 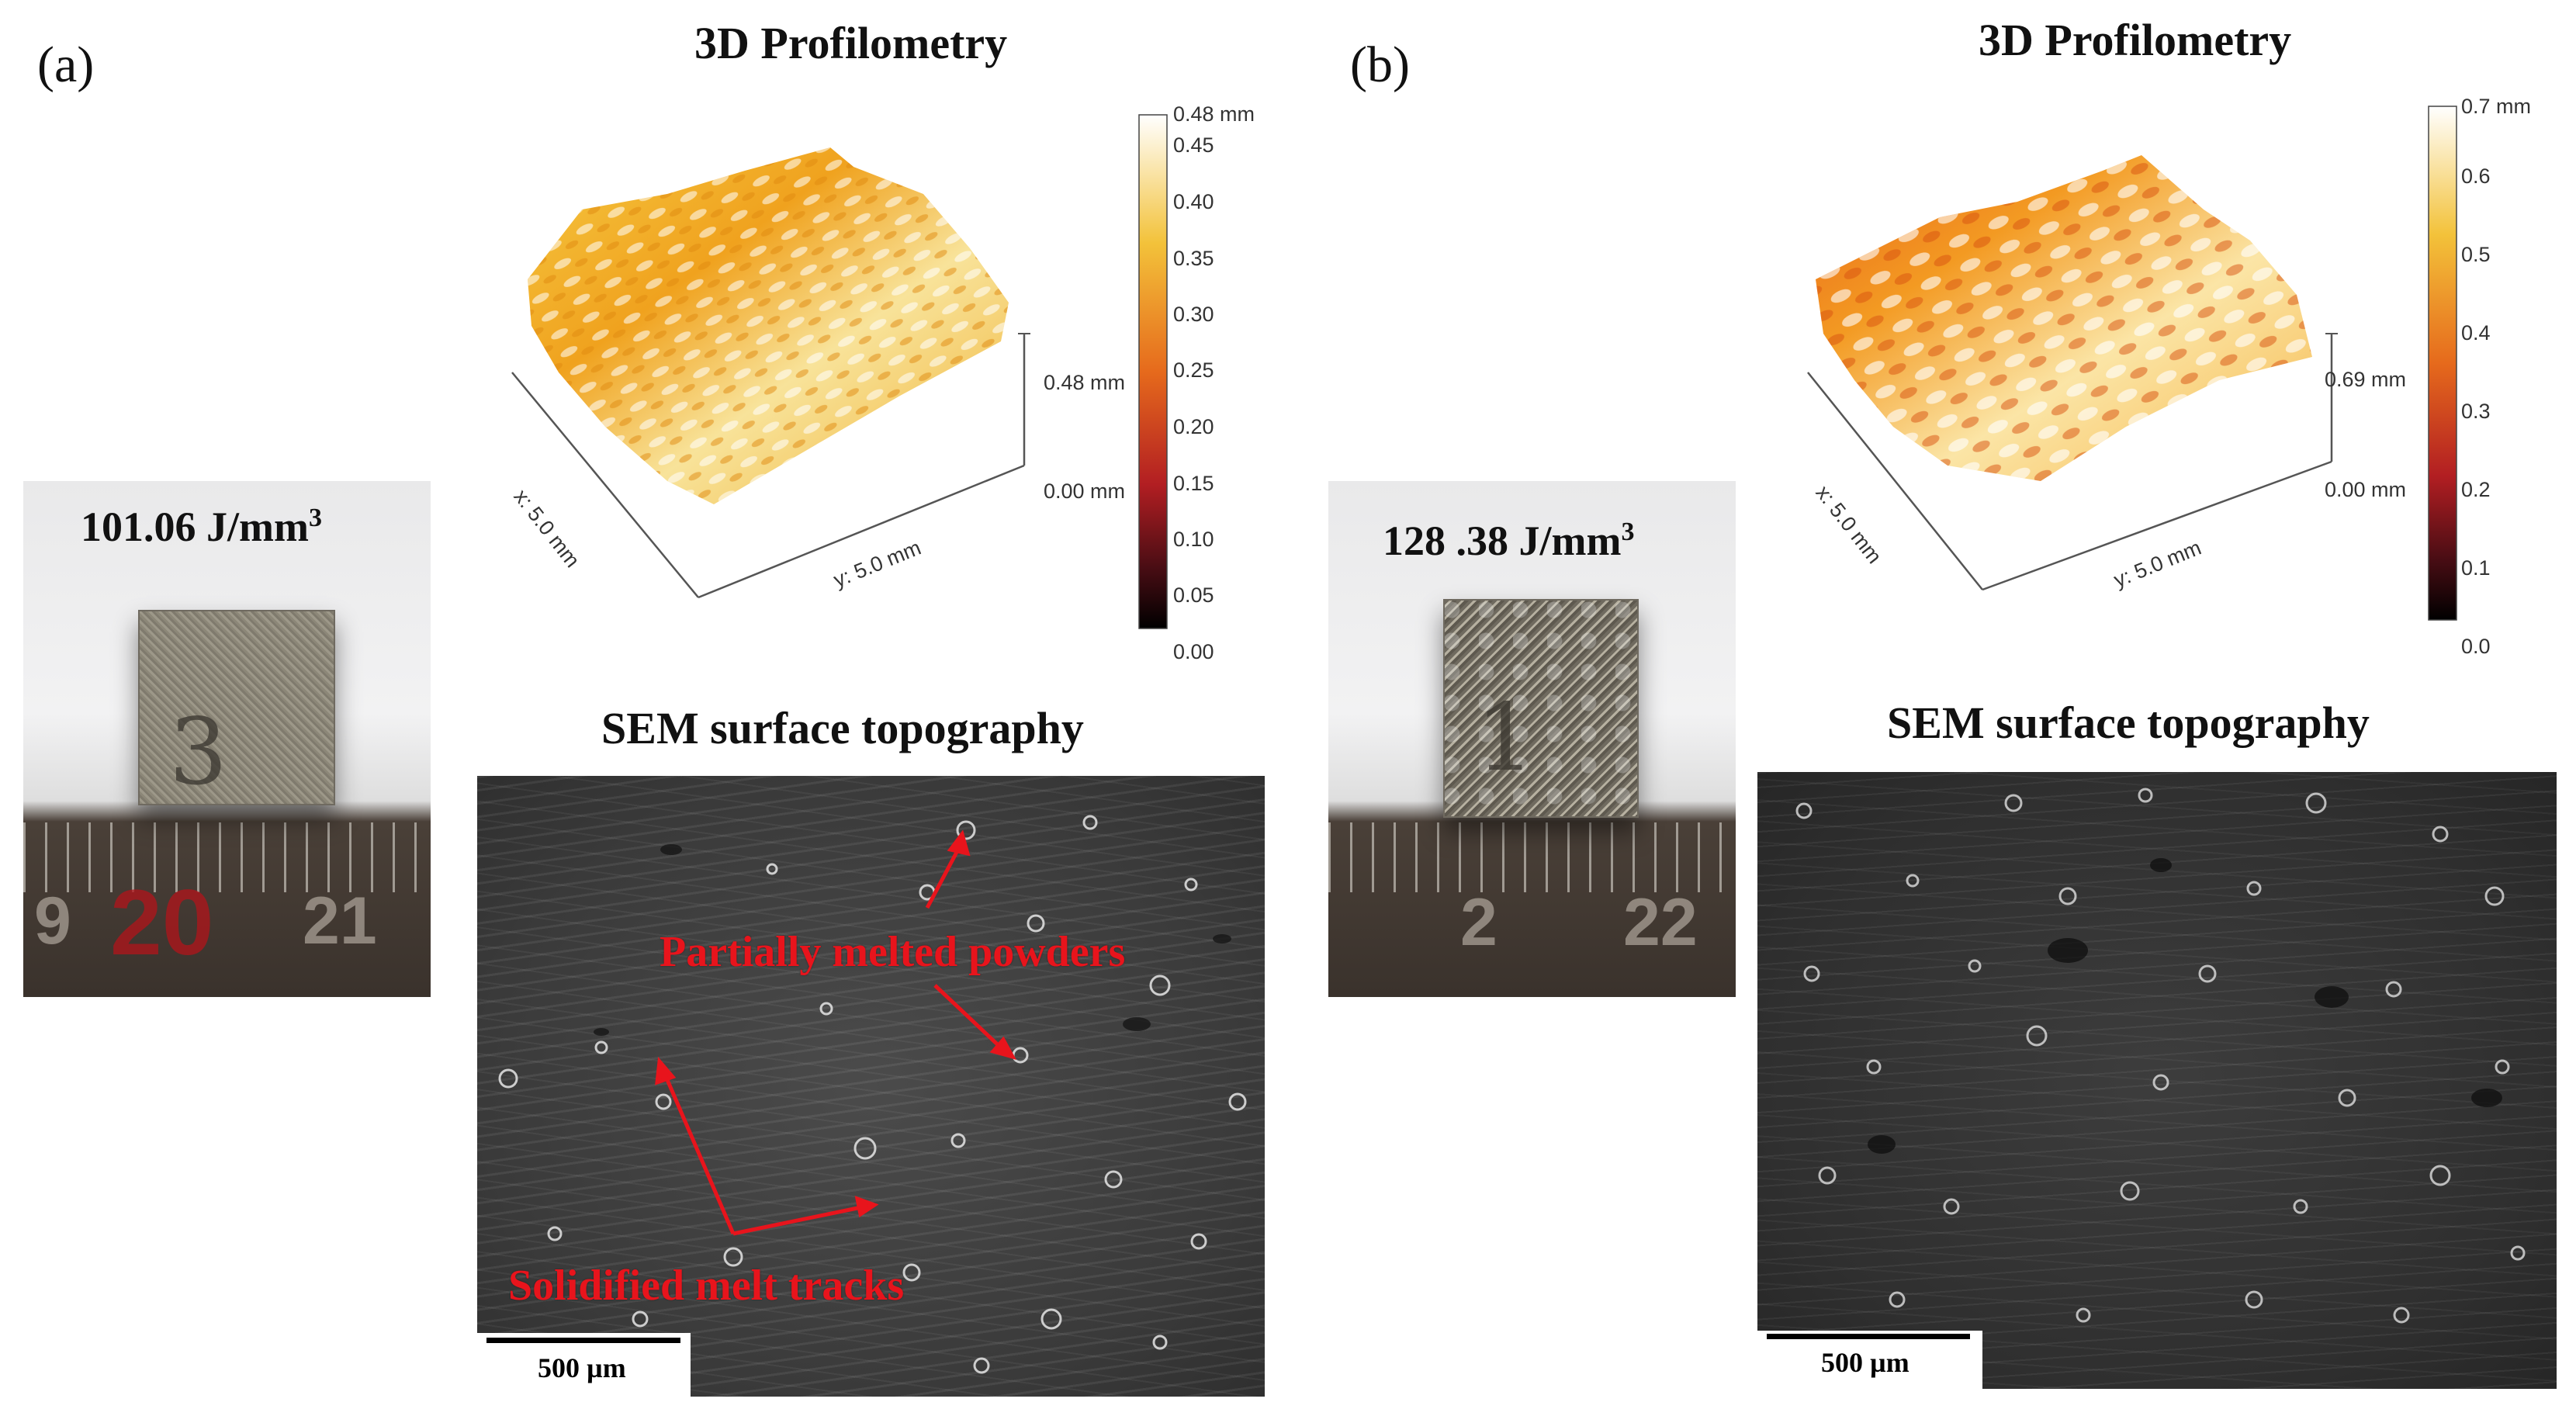 What do you see at coordinates (1478, 922) in the screenshot?
I see `ruler-number: 2` at bounding box center [1478, 922].